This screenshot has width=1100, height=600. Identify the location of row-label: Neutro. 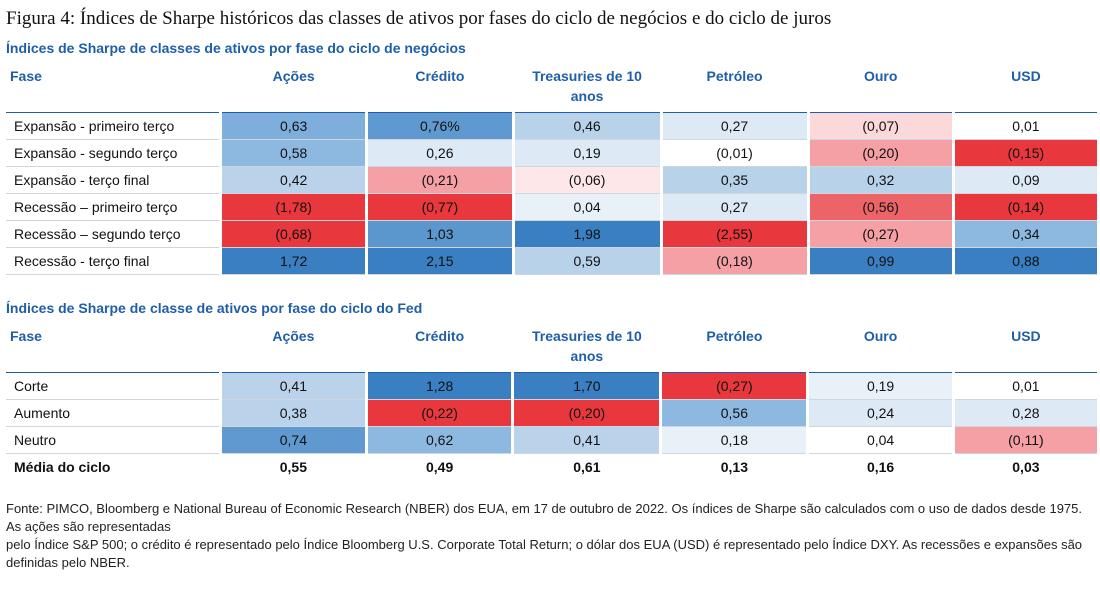
(112, 440).